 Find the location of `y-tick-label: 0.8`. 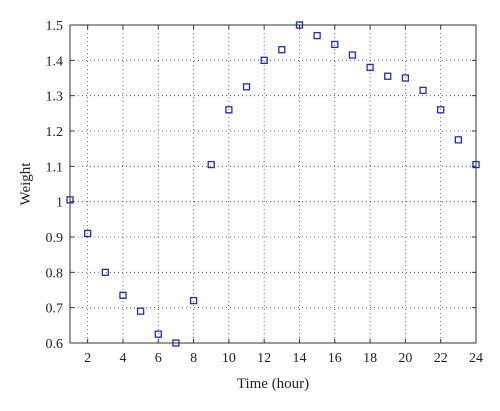

y-tick-label: 0.8 is located at coordinates (55, 273).